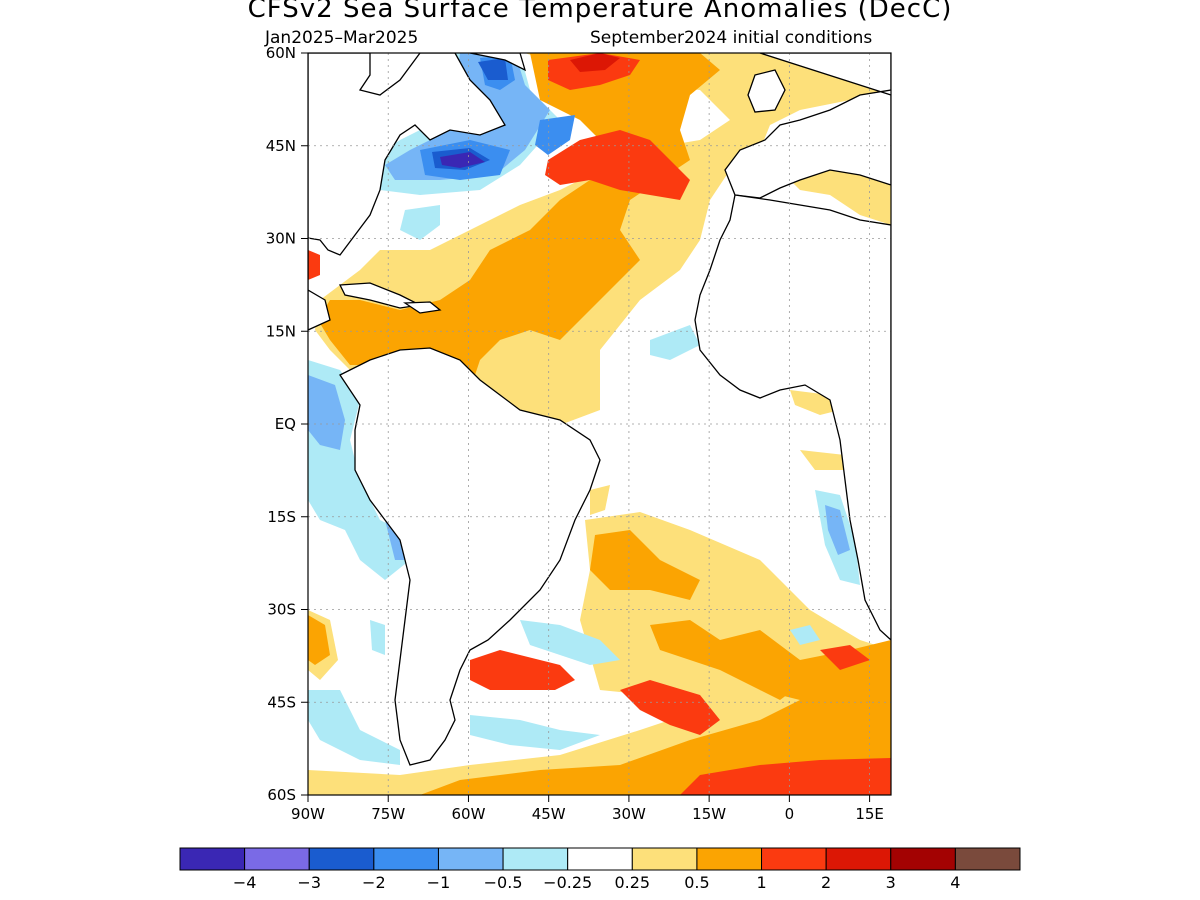 This screenshot has height=900, width=1200. What do you see at coordinates (955, 882) in the screenshot?
I see `colorbar-label: 4` at bounding box center [955, 882].